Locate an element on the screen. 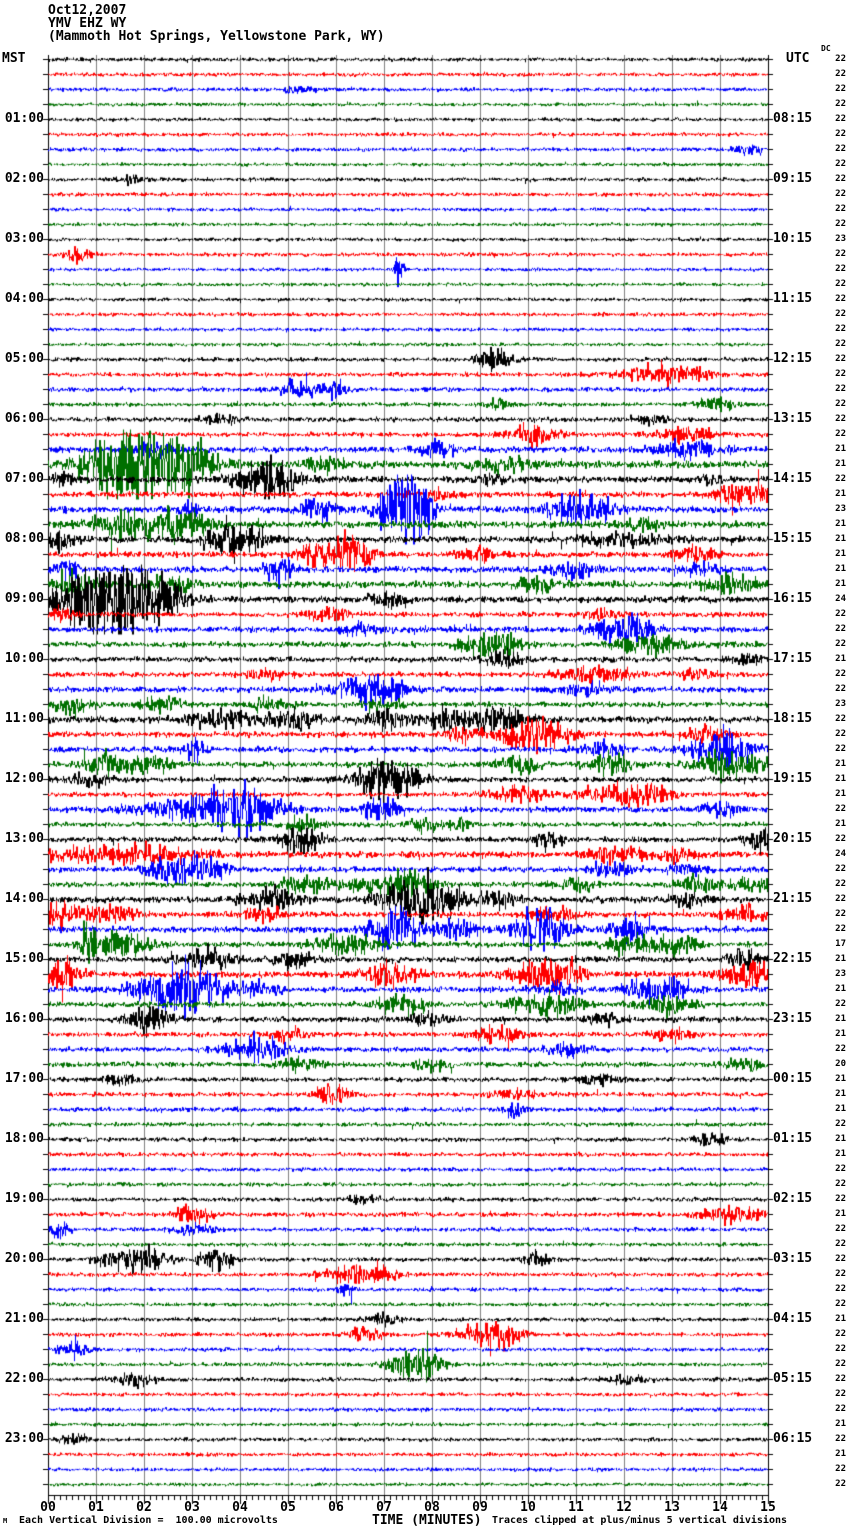  x-axis-title: TIME (MINUTES) is located at coordinates (427, 1520).